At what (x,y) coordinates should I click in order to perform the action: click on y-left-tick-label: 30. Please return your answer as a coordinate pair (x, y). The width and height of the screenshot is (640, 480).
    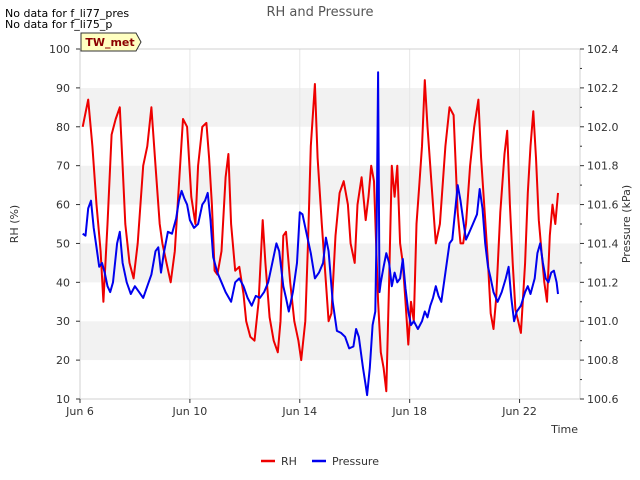
    Looking at the image, I should click on (63, 321).